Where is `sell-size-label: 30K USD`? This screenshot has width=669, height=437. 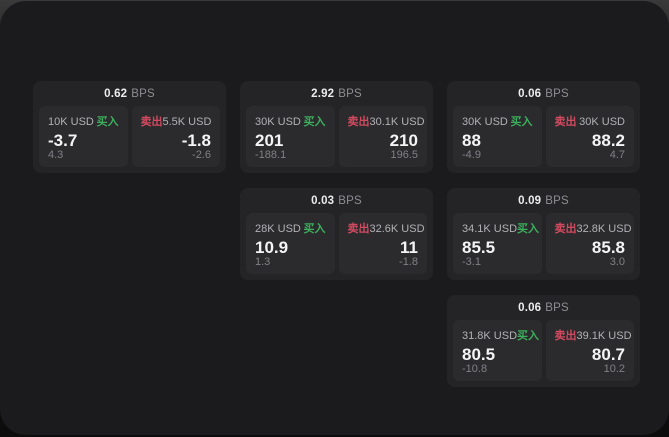 sell-size-label: 30K USD is located at coordinates (602, 122).